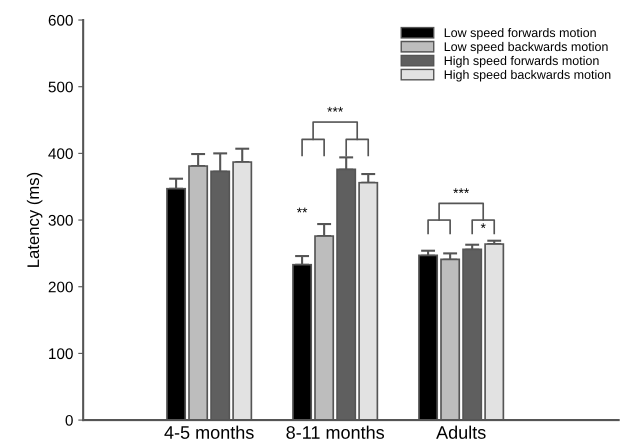 The height and width of the screenshot is (445, 630). Describe the element at coordinates (60, 220) in the screenshot. I see `y-tick-label: 300` at that location.